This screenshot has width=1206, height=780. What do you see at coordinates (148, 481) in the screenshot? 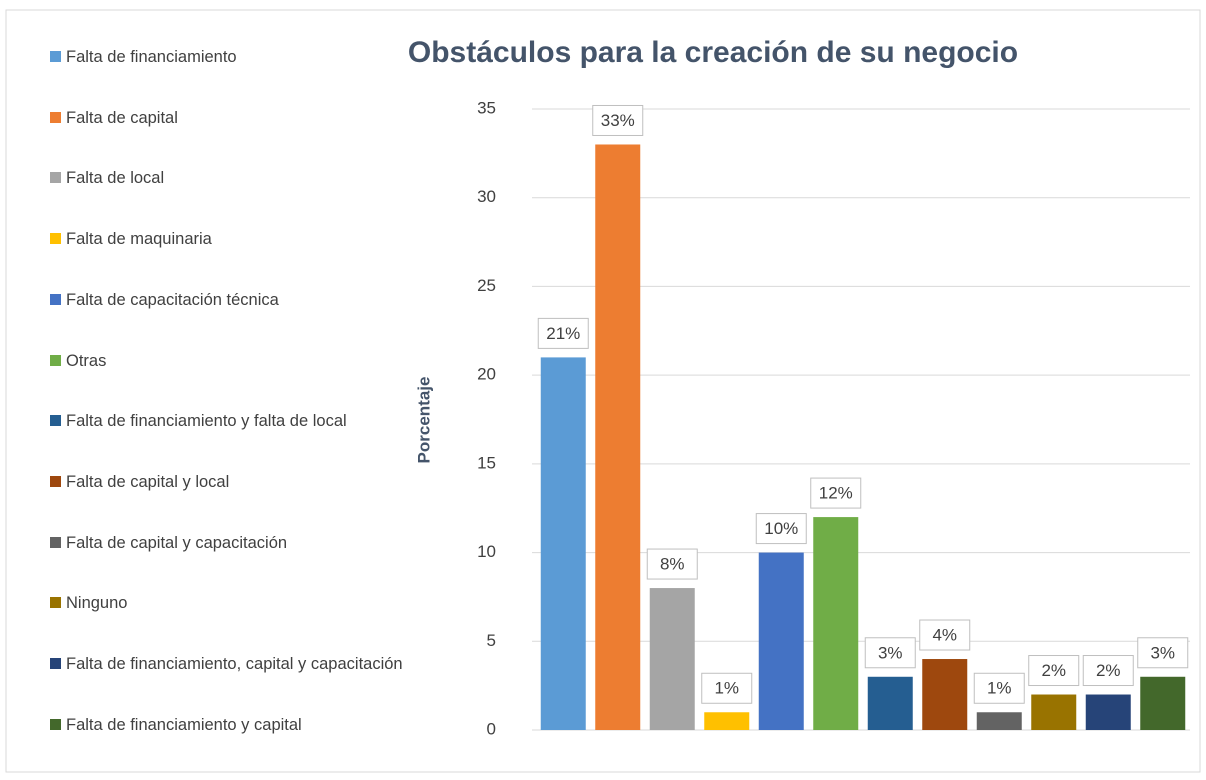
I see `legend-label: Falta de capital y local` at bounding box center [148, 481].